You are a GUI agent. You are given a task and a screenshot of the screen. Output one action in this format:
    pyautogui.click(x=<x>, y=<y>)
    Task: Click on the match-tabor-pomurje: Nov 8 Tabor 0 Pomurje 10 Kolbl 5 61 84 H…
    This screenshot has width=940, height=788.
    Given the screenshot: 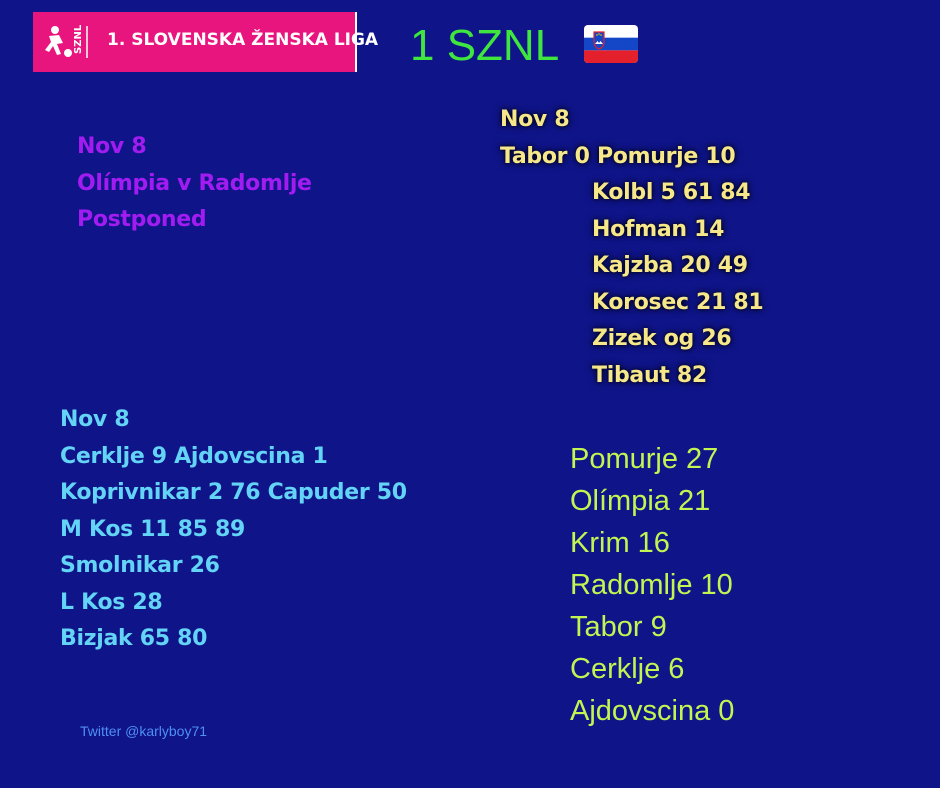 What is the action you would take?
    pyautogui.click(x=632, y=248)
    